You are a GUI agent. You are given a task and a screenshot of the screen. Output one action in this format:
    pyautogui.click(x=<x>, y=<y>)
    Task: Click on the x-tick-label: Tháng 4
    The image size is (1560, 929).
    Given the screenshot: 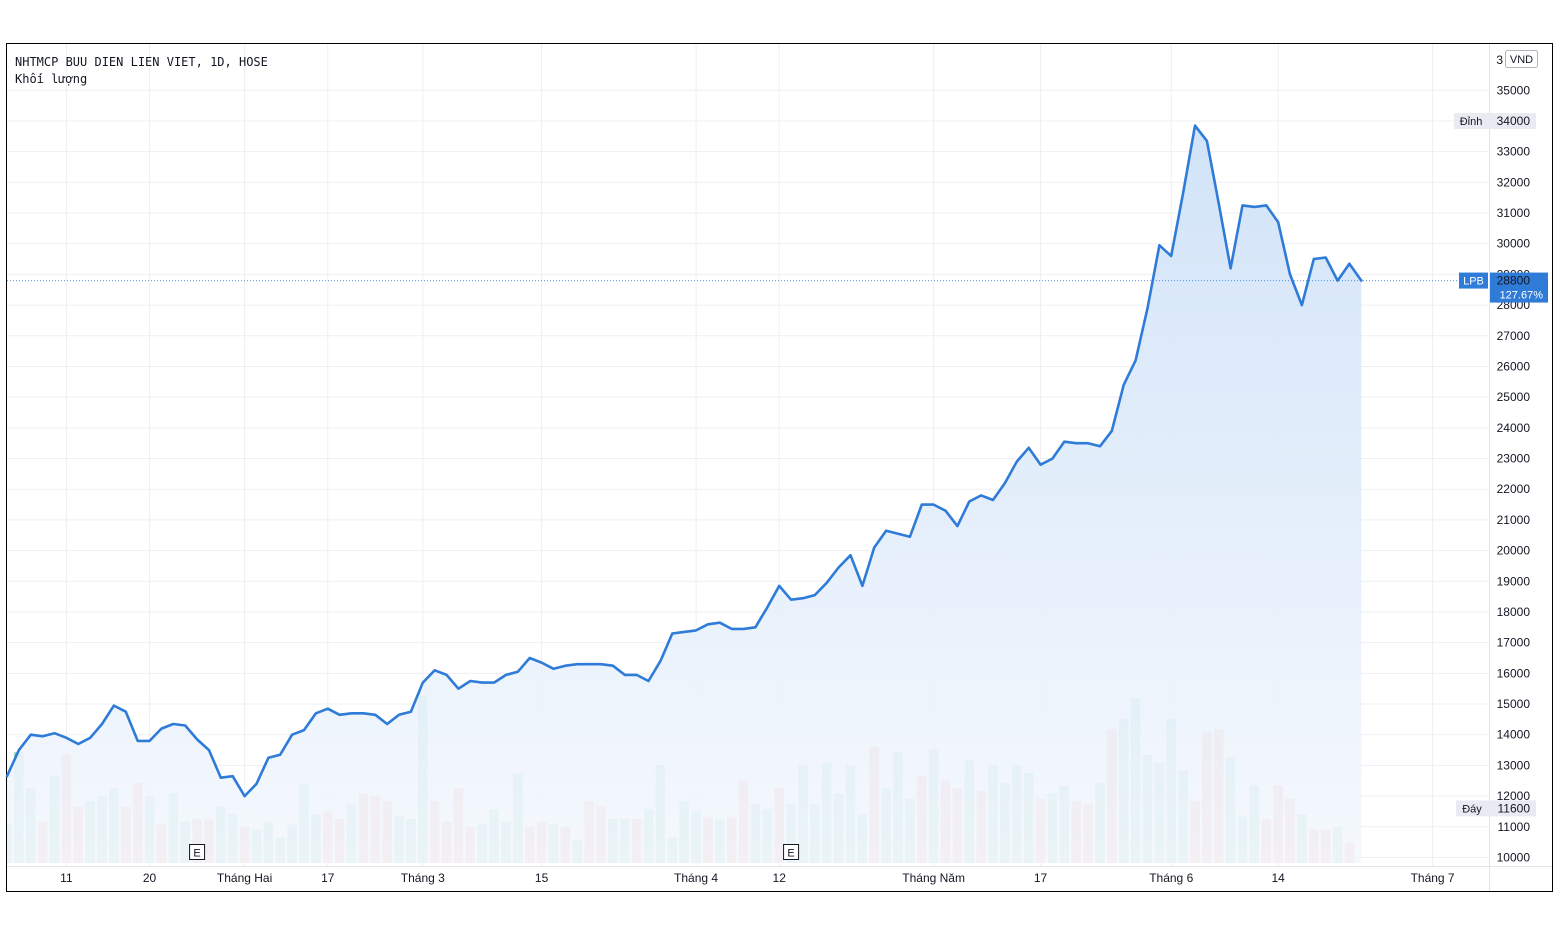 What is the action you would take?
    pyautogui.click(x=696, y=878)
    